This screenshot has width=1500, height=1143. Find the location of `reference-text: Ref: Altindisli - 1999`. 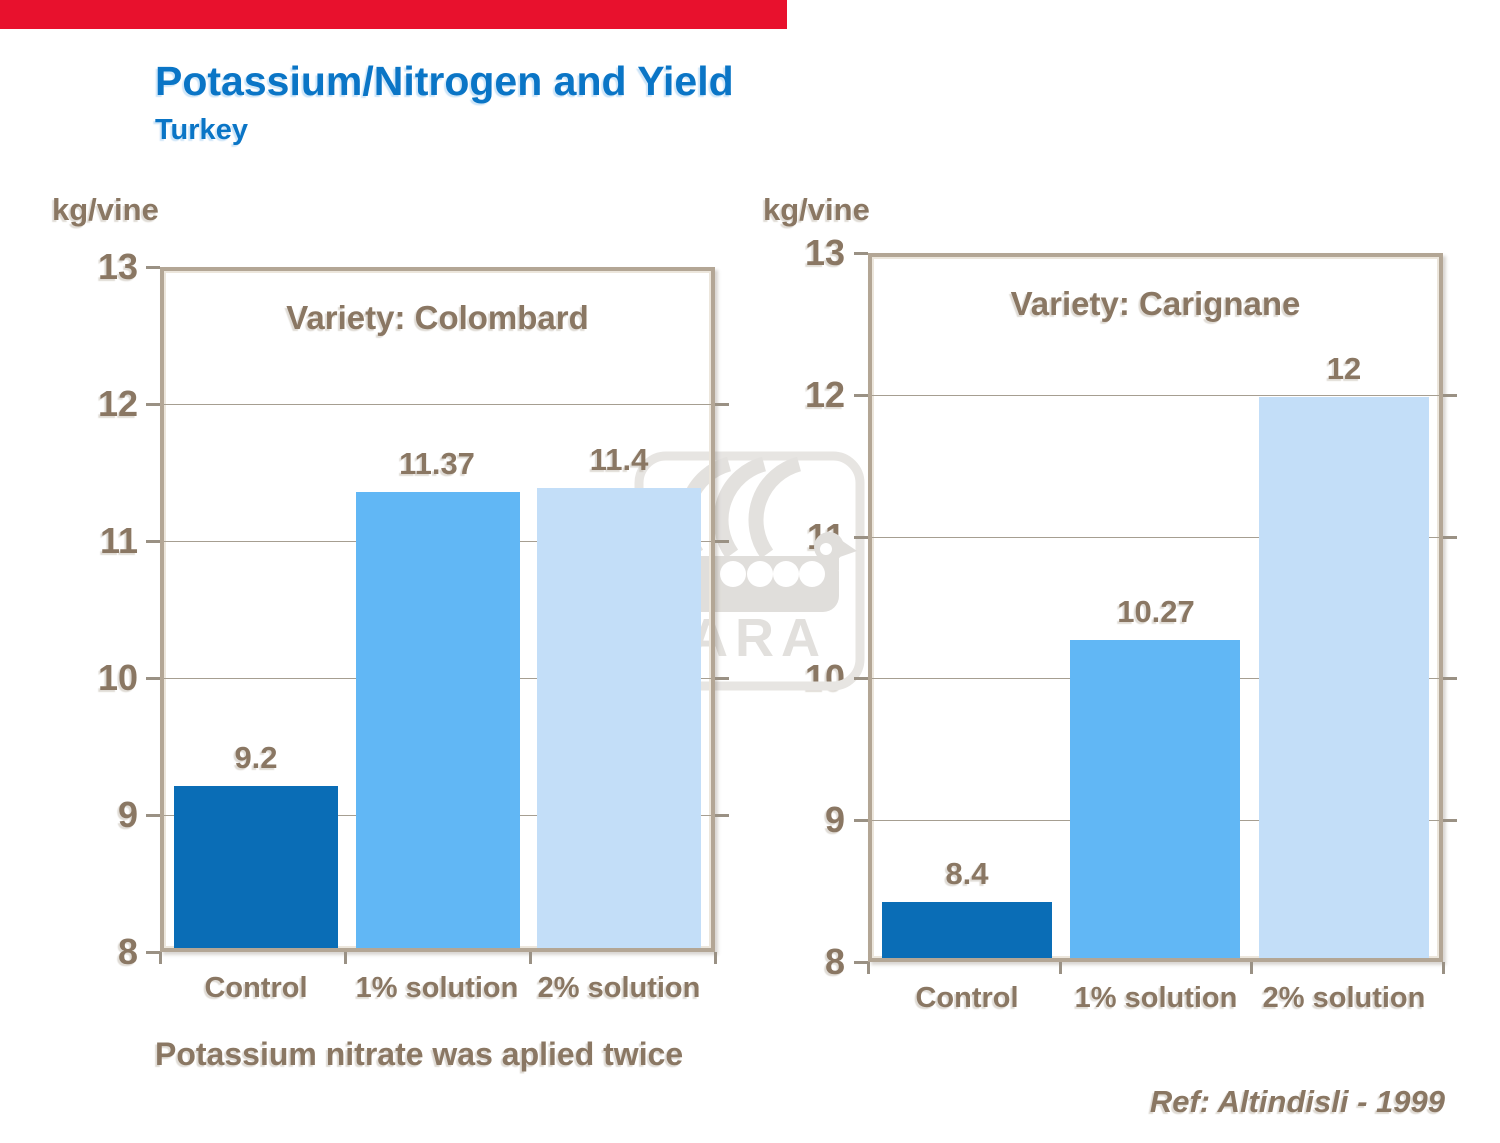

reference-text: Ref: Altindisli - 1999 is located at coordinates (1297, 1101).